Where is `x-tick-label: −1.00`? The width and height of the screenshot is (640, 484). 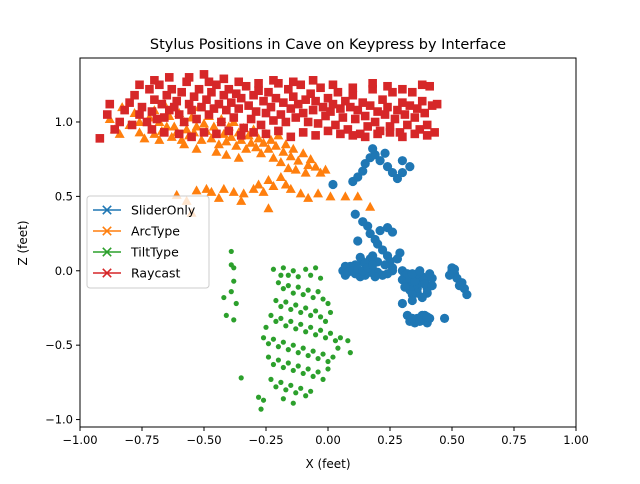 x-tick-label: −1.00 is located at coordinates (79, 440).